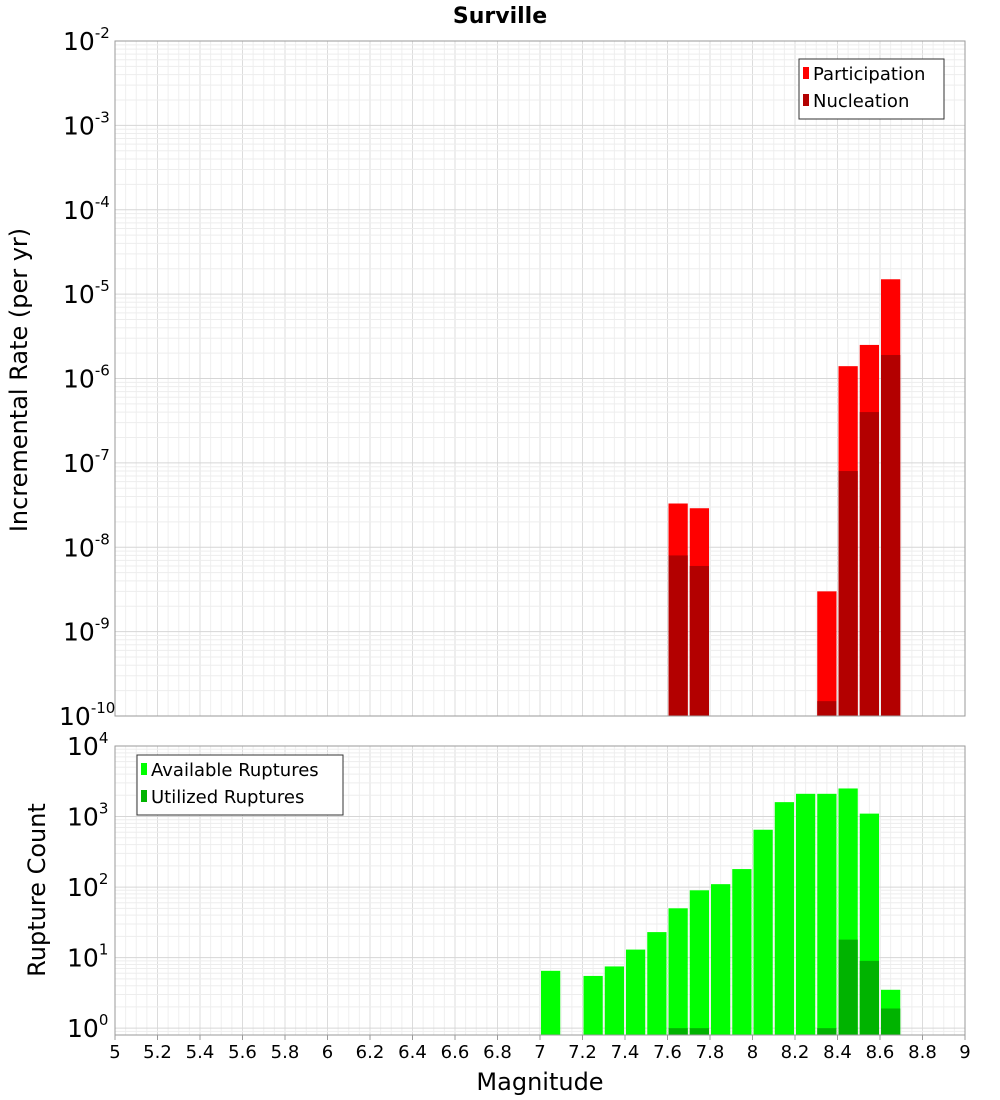 The width and height of the screenshot is (1000, 1100). Describe the element at coordinates (86, 124) in the screenshot. I see `top-y-tick-label: 10⁻³` at that location.